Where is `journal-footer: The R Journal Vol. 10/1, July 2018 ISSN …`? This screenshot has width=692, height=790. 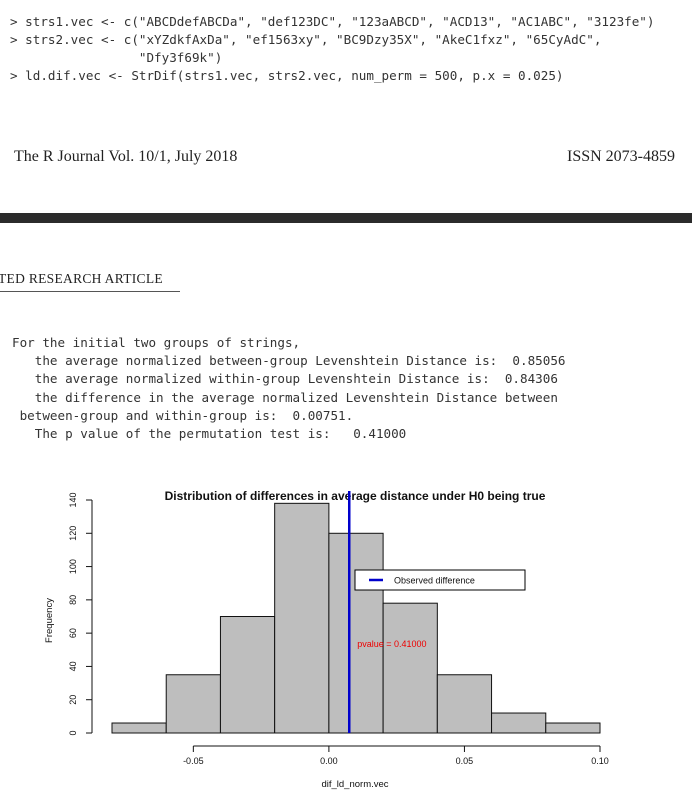 journal-footer: The R Journal Vol. 10/1, July 2018 ISSN … is located at coordinates (346, 160).